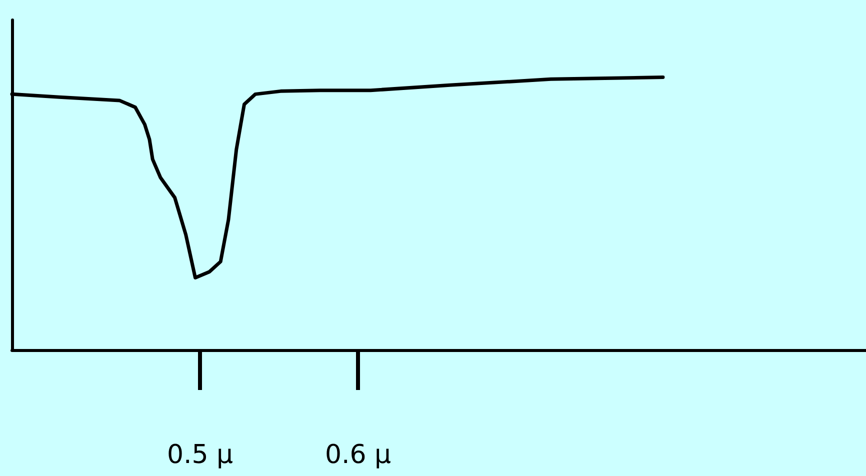 The height and width of the screenshot is (476, 866). What do you see at coordinates (358, 455) in the screenshot?
I see `x-tick-label: 0.6 μ` at bounding box center [358, 455].